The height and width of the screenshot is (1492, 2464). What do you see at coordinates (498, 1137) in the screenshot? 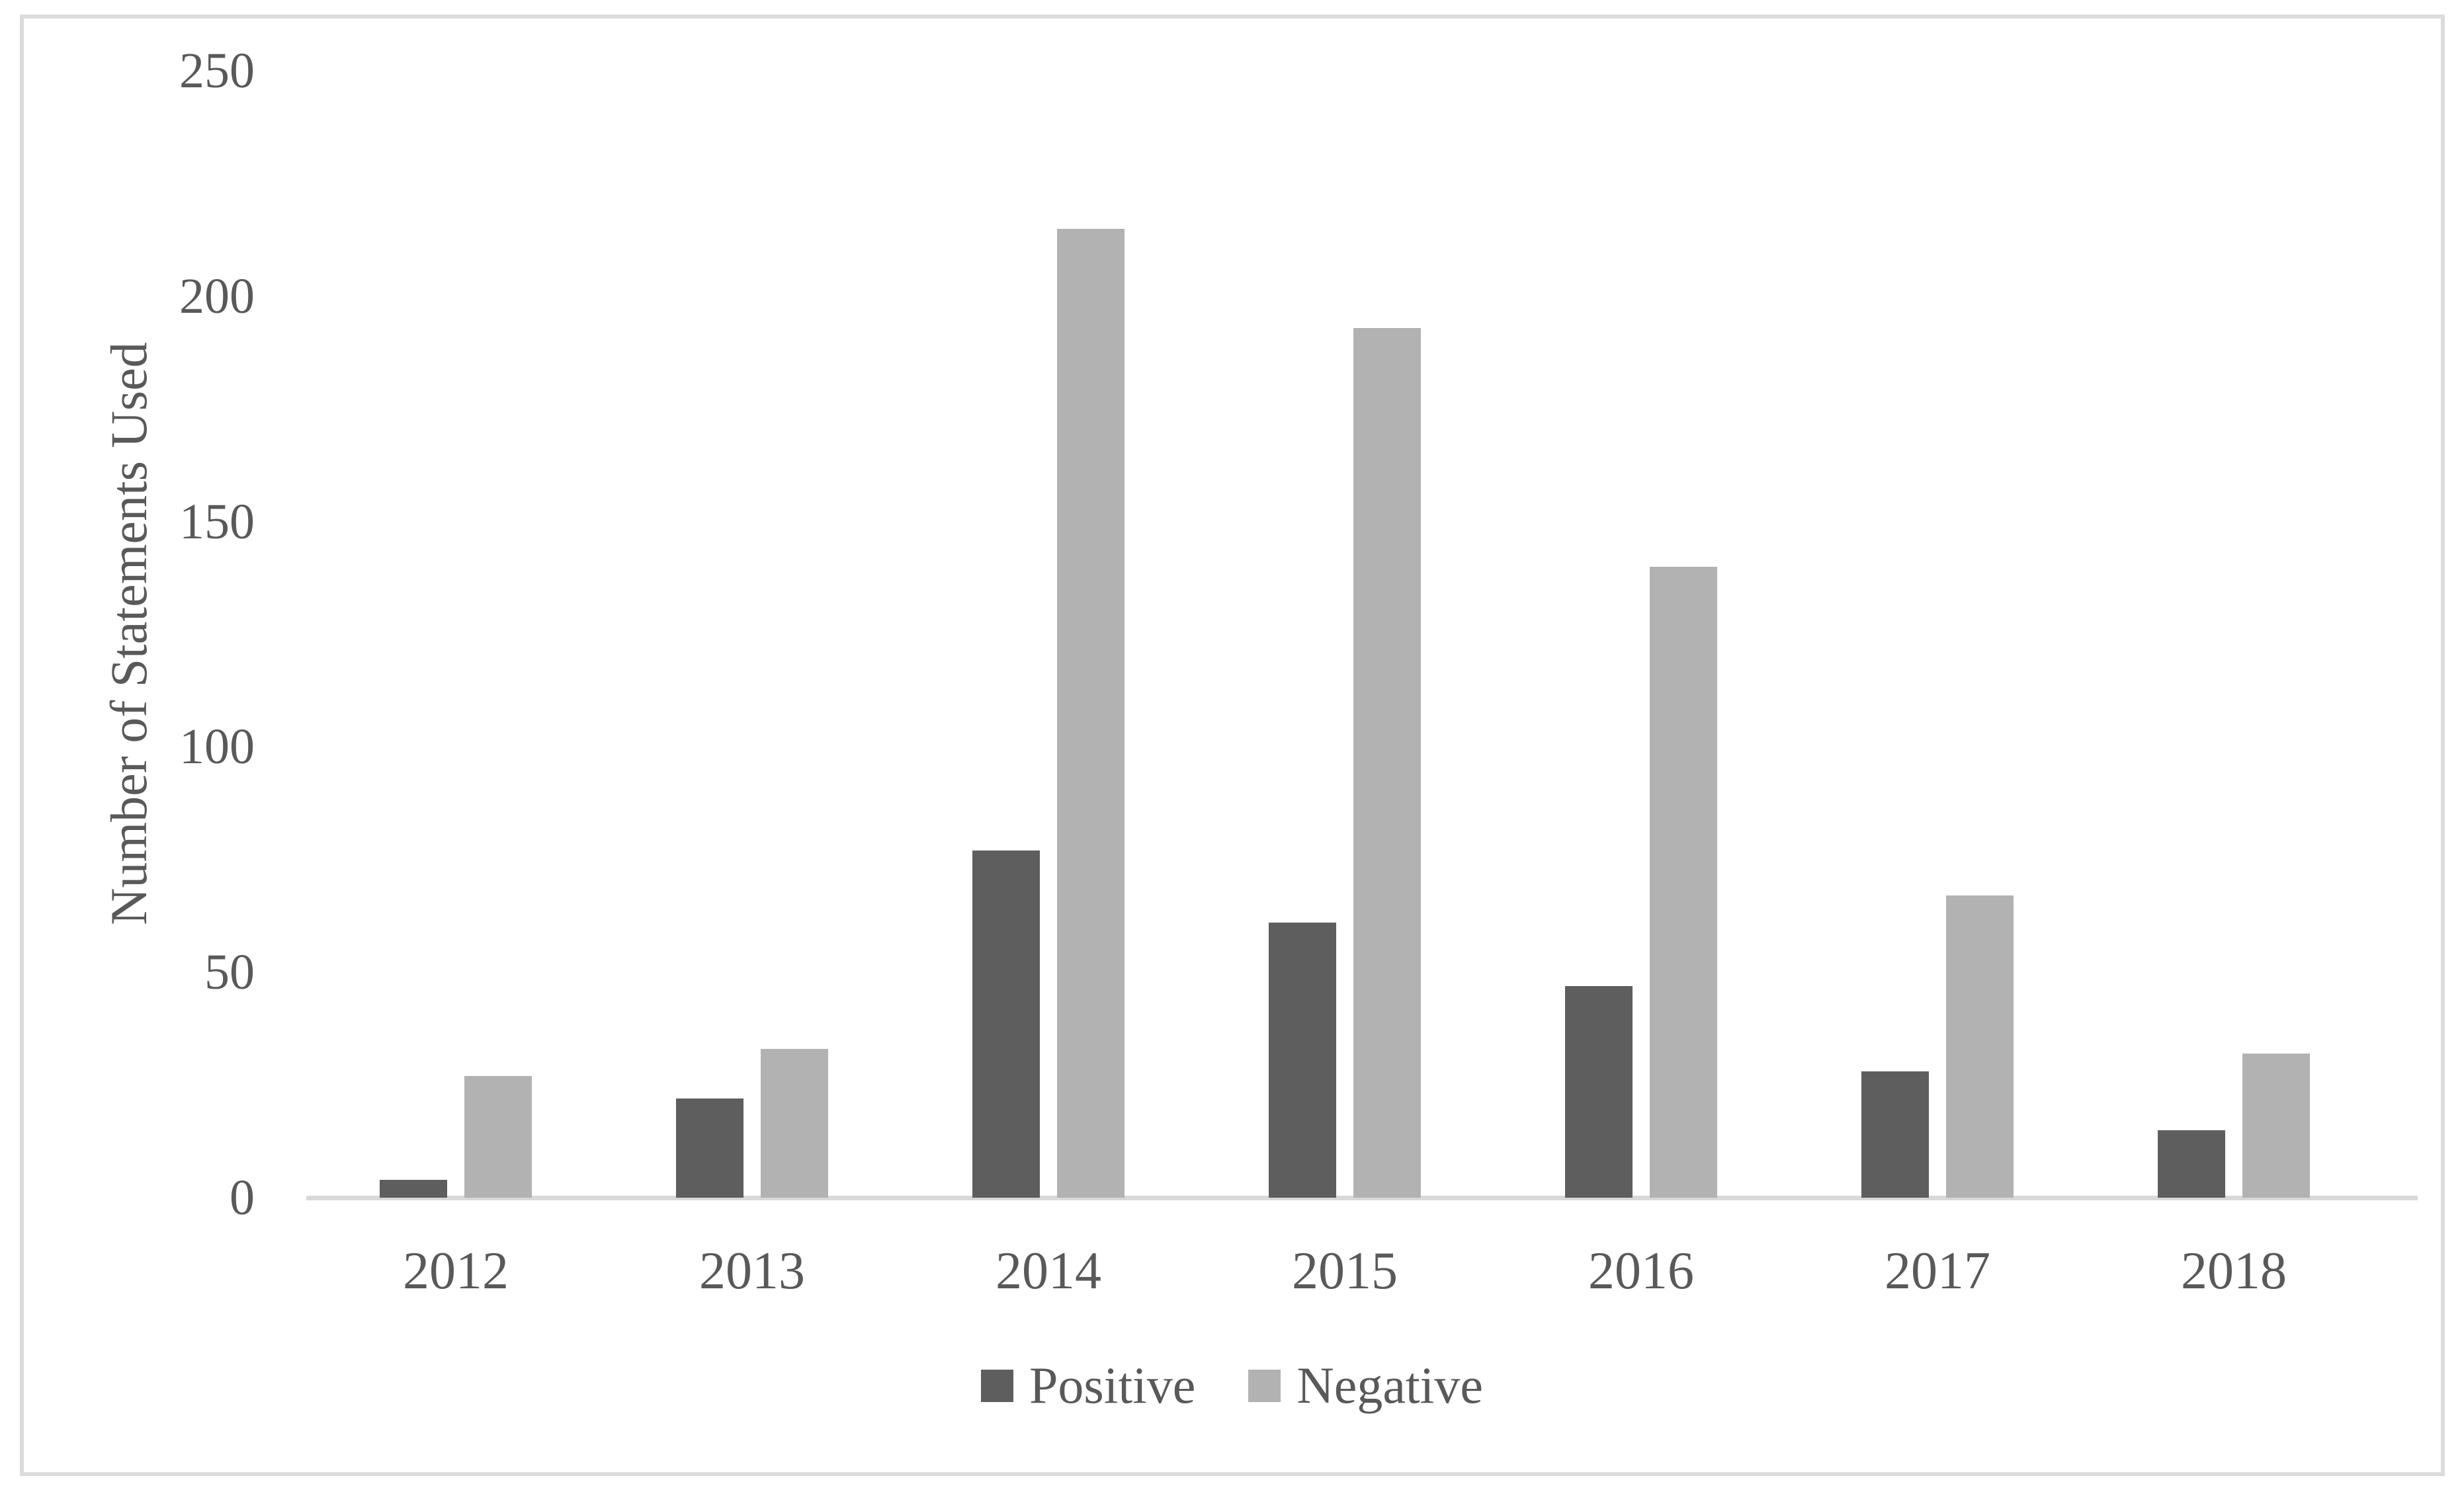
I see `bar-negative-2012` at bounding box center [498, 1137].